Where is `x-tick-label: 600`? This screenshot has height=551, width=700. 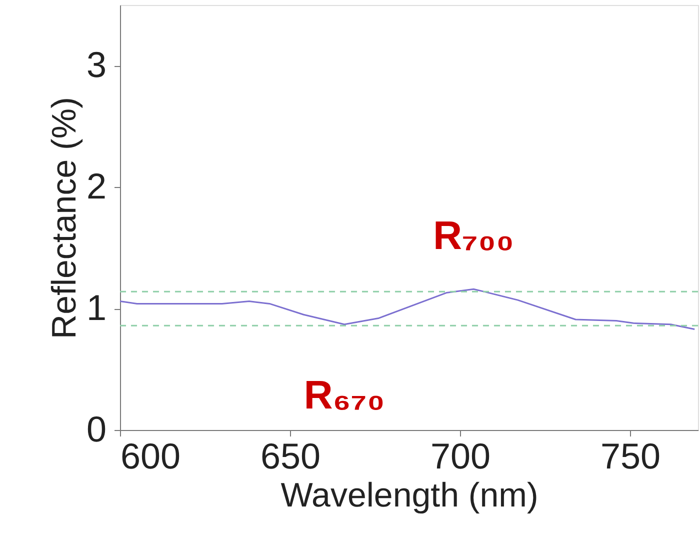
x-tick-label: 600 is located at coordinates (150, 456).